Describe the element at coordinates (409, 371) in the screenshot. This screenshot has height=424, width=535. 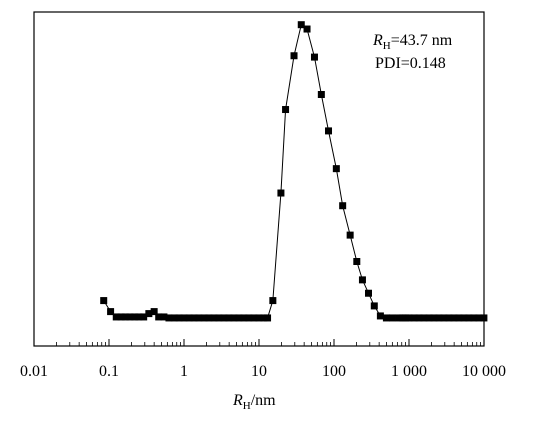
I see `x-tick-label: 1 000` at that location.